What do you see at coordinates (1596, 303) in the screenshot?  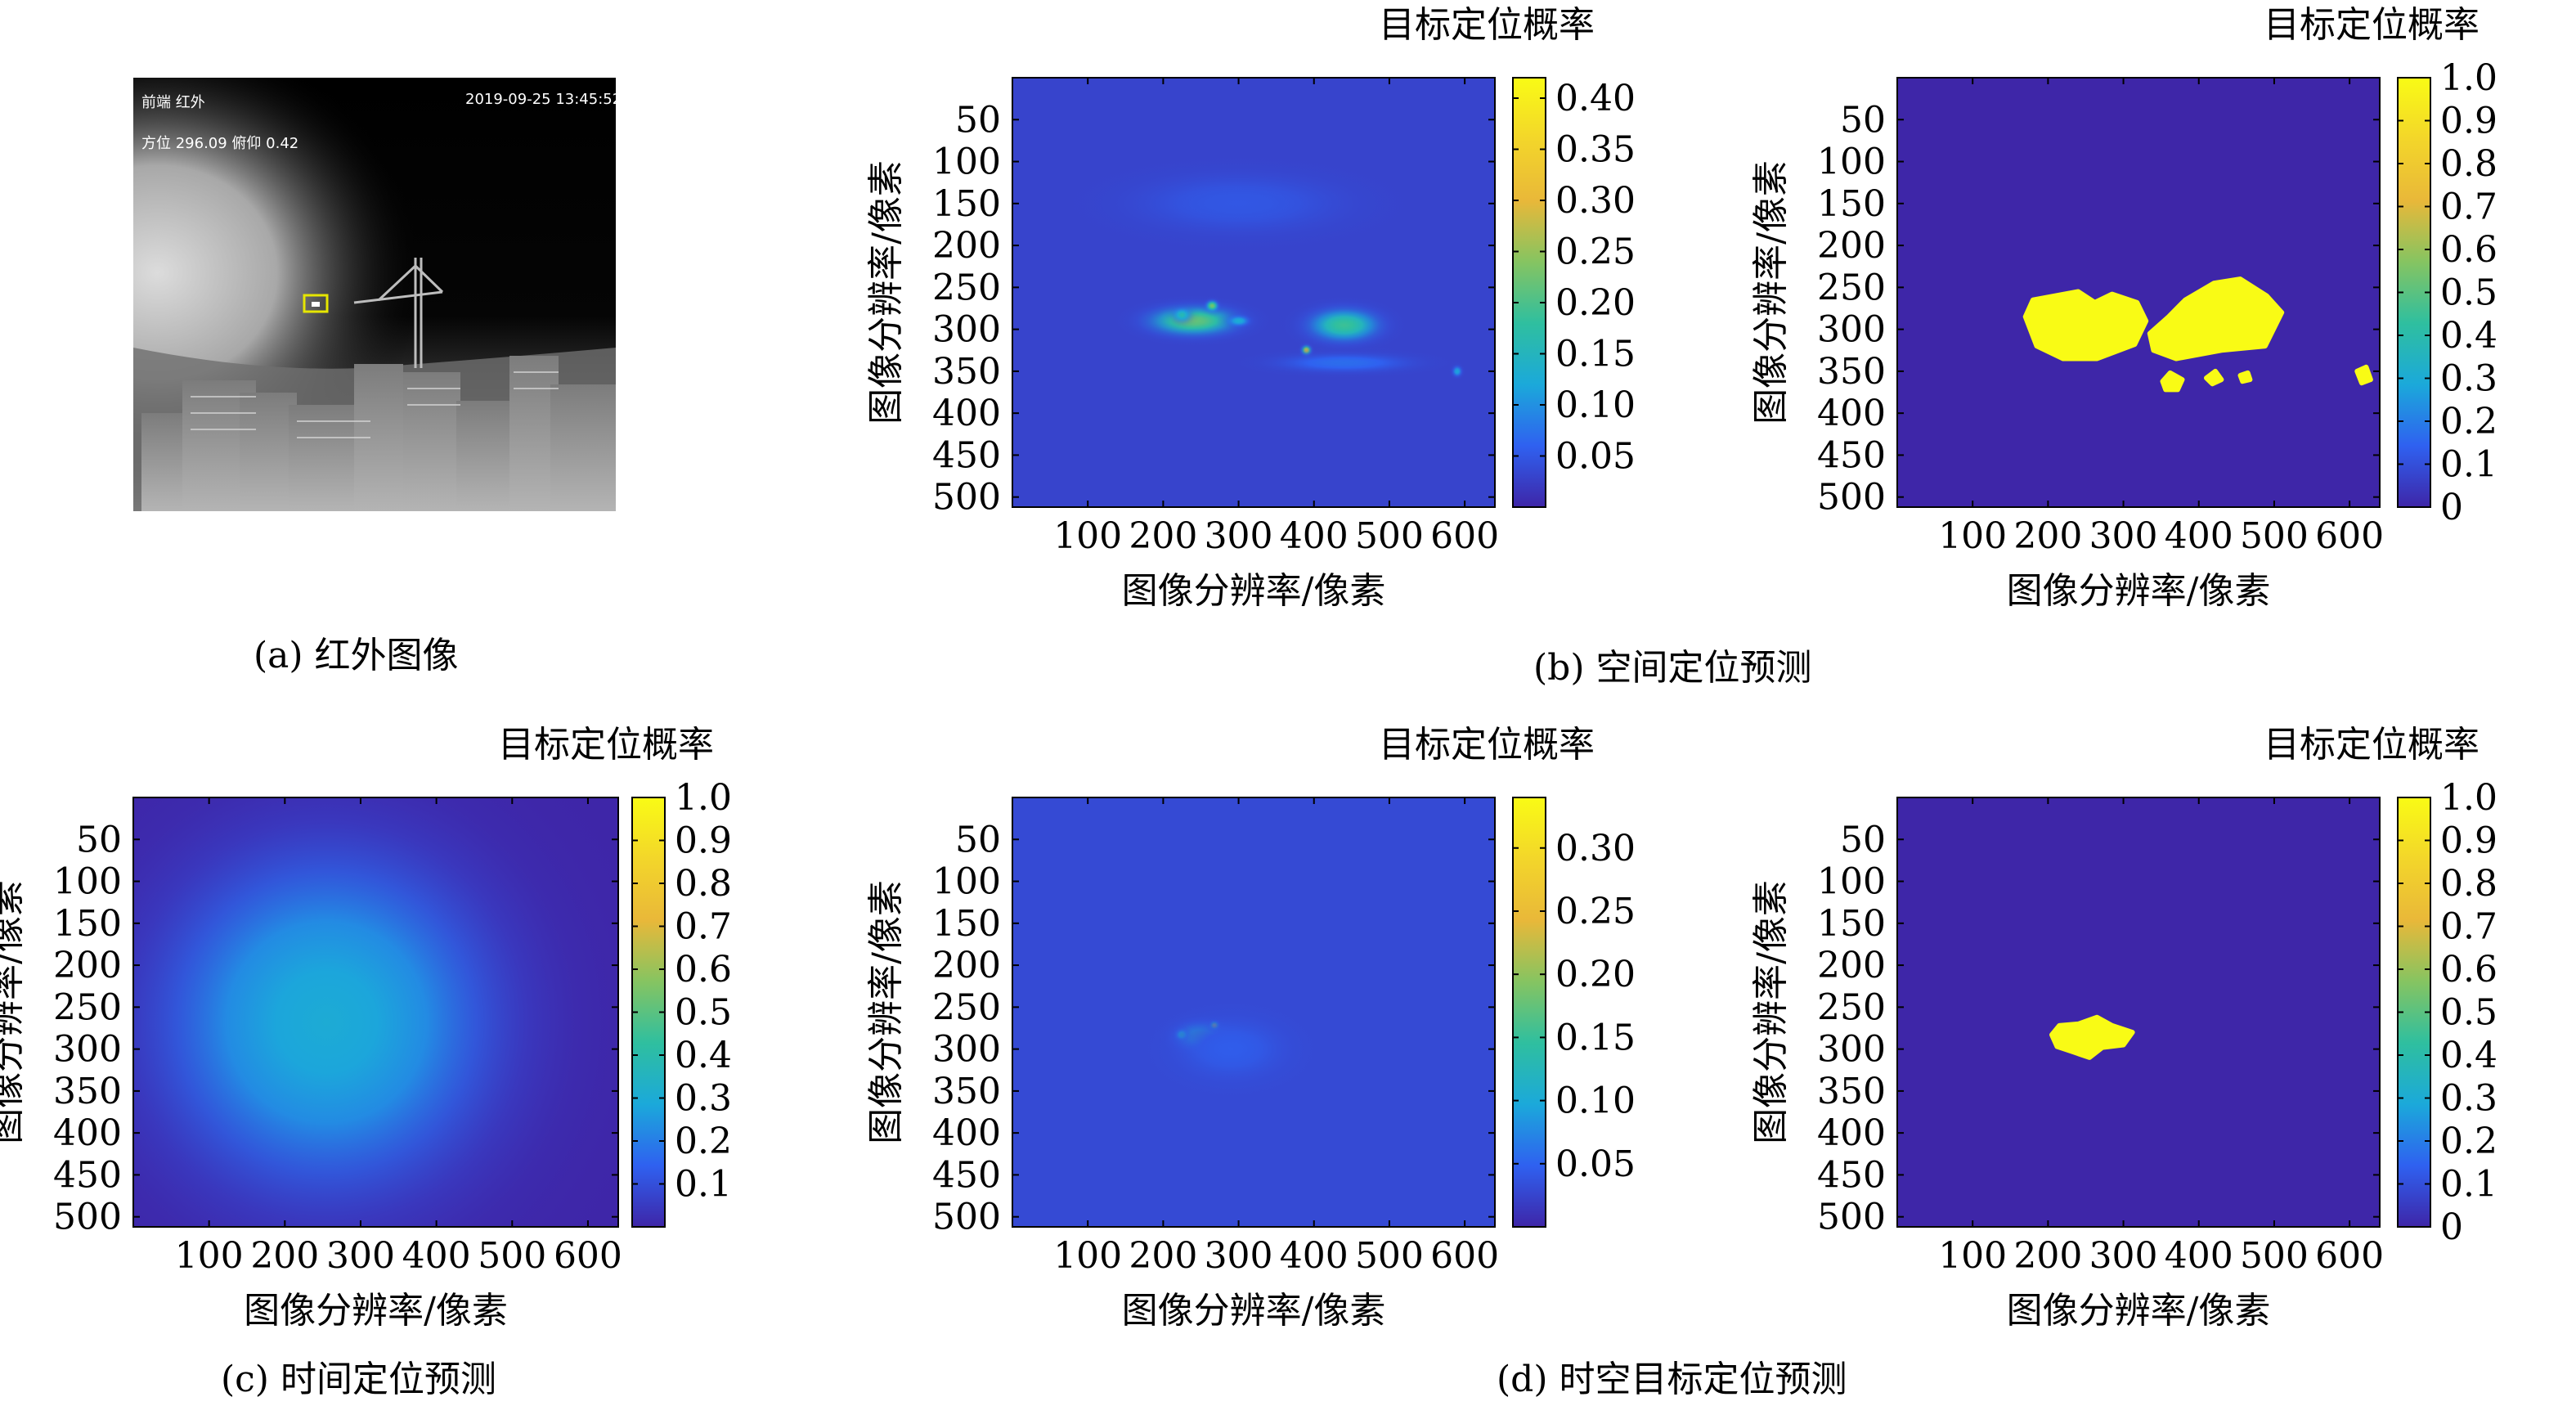 I see `colorbar-tick-label: 0.20` at bounding box center [1596, 303].